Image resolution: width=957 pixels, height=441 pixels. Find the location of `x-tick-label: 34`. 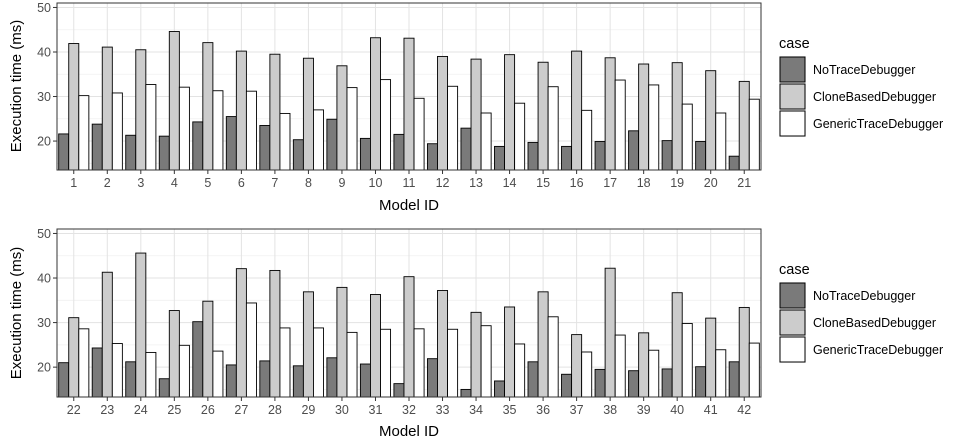

x-tick-label: 34 is located at coordinates (476, 410).